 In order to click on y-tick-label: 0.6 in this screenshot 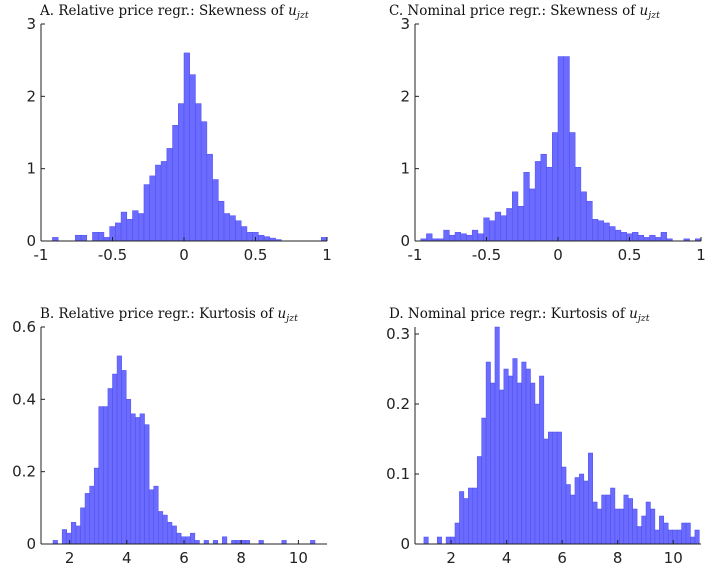, I will do `click(24, 327)`.